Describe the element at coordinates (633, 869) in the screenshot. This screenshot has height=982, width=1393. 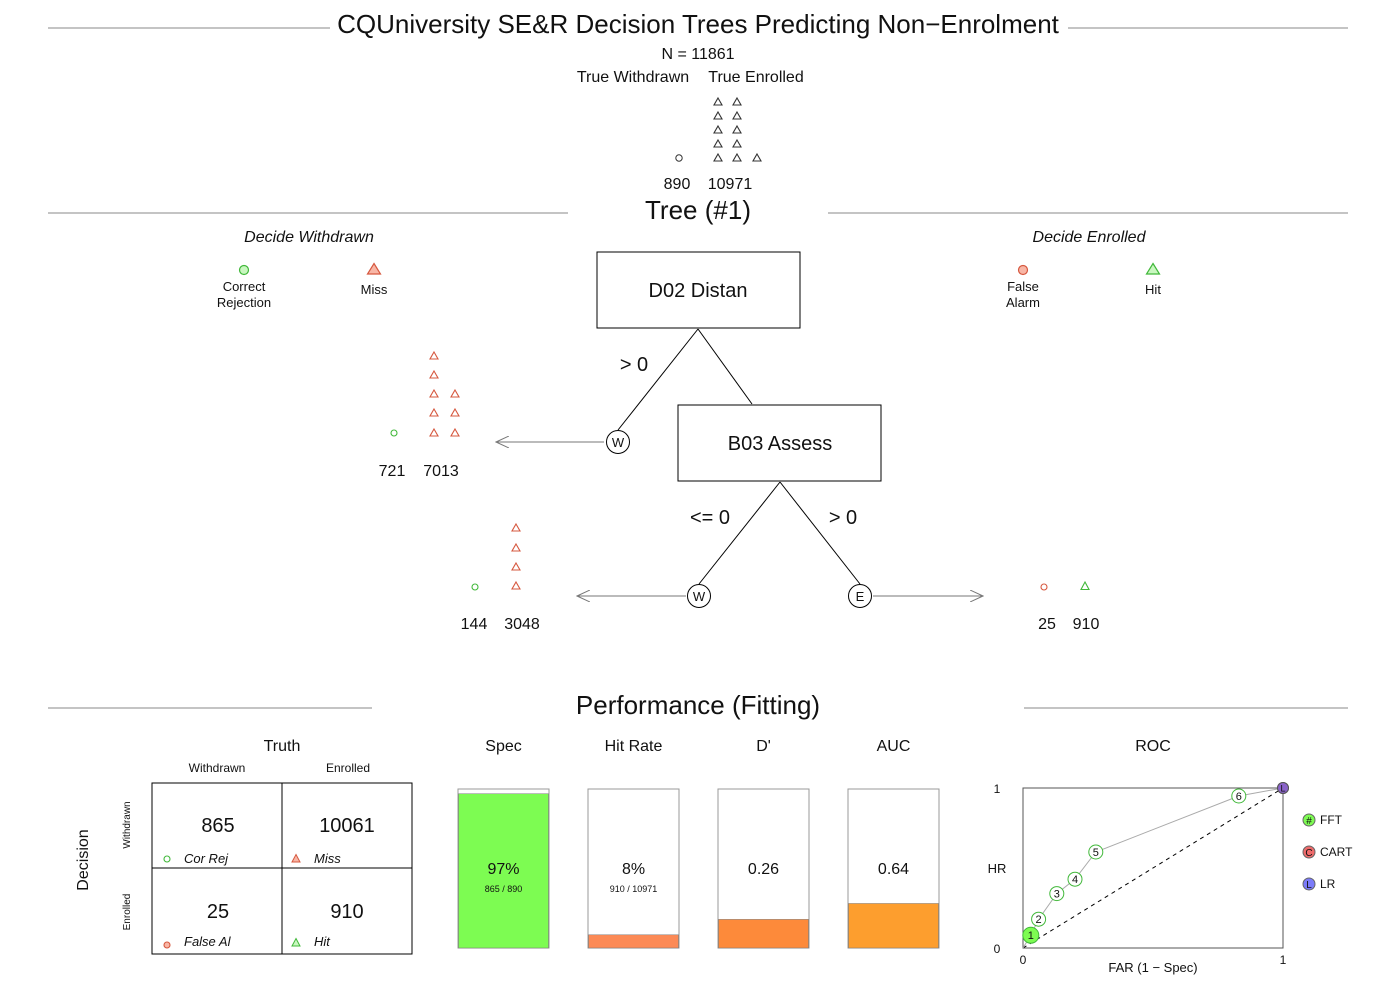
I see `metric-value: 8%` at that location.